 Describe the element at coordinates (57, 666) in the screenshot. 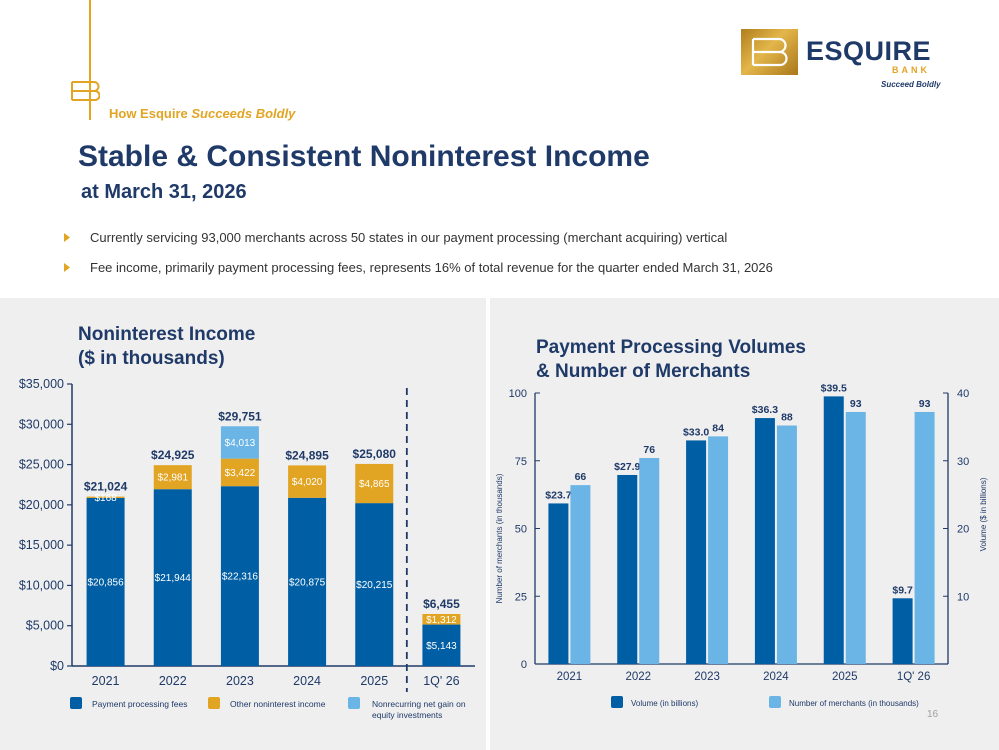

I see `y-tick-label: $0` at that location.